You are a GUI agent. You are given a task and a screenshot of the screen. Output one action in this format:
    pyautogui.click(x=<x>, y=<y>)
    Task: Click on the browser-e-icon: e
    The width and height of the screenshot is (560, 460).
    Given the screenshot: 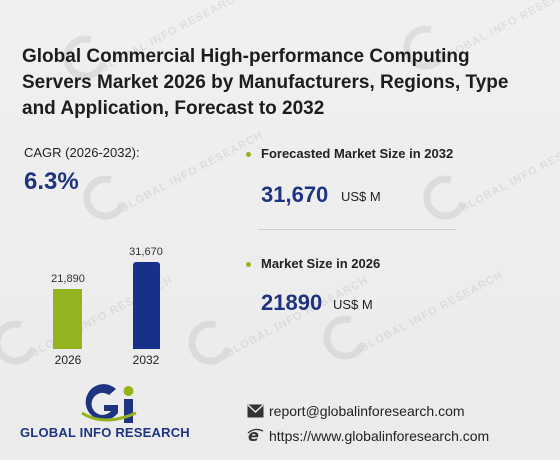 What is the action you would take?
    pyautogui.click(x=255, y=435)
    